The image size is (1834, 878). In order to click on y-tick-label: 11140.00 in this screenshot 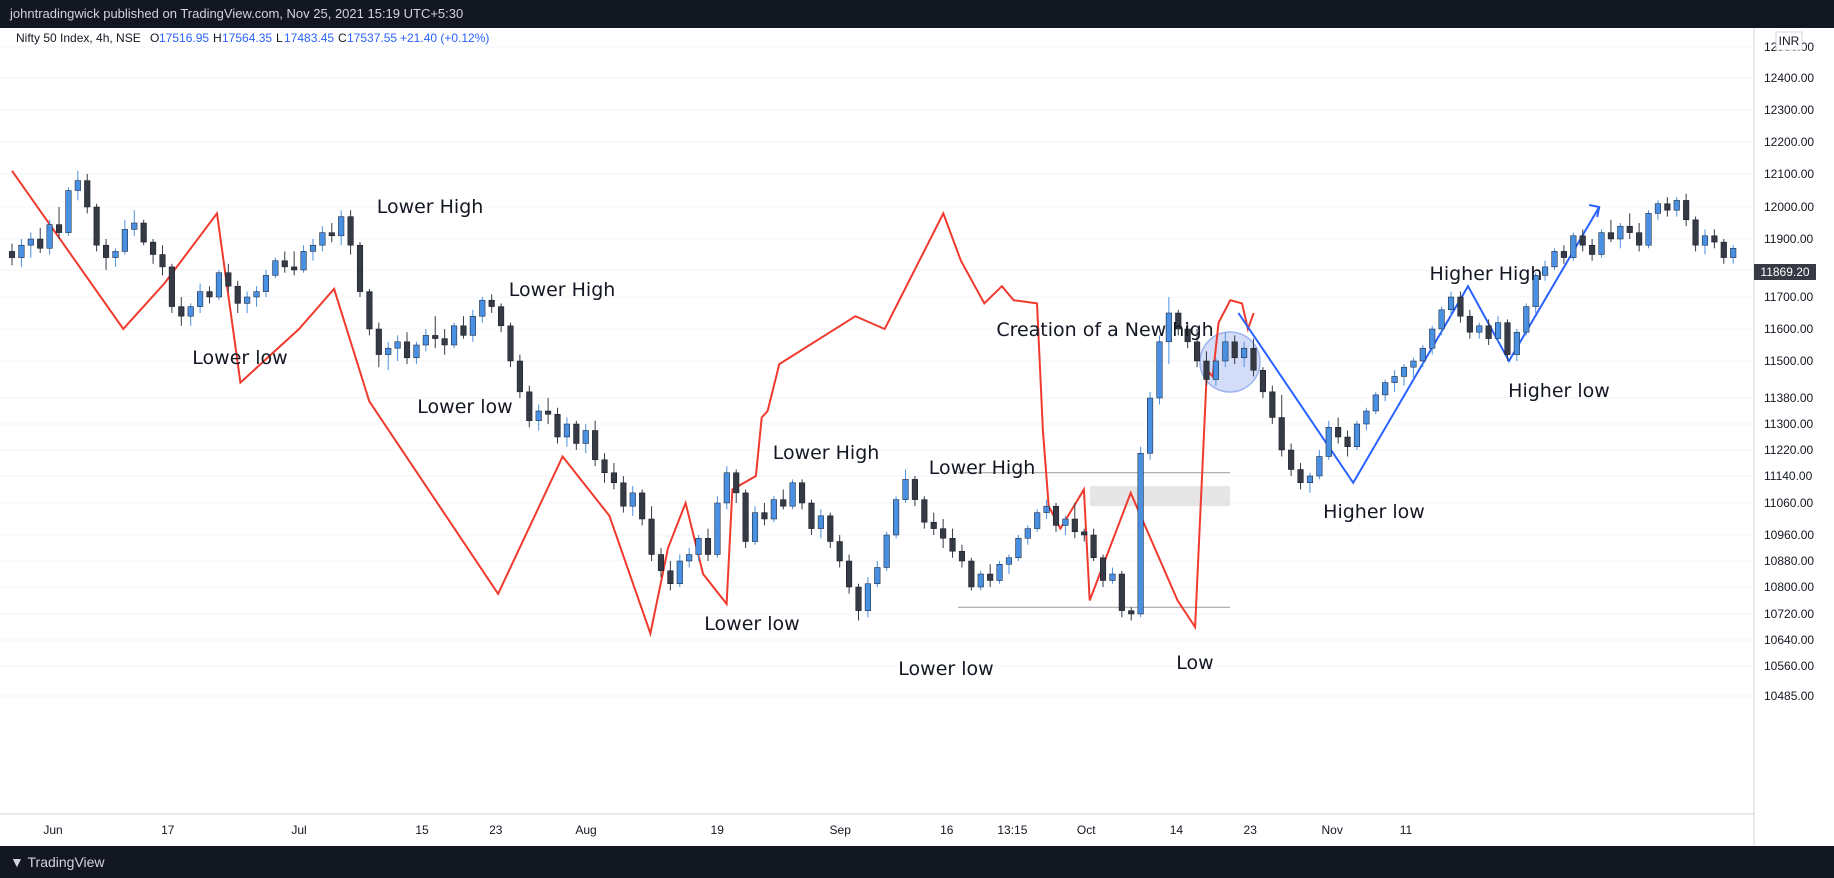, I will do `click(1788, 476)`.